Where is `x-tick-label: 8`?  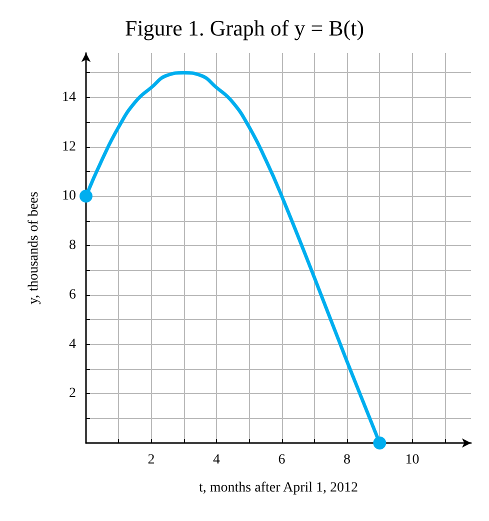
x-tick-label: 8 is located at coordinates (347, 460).